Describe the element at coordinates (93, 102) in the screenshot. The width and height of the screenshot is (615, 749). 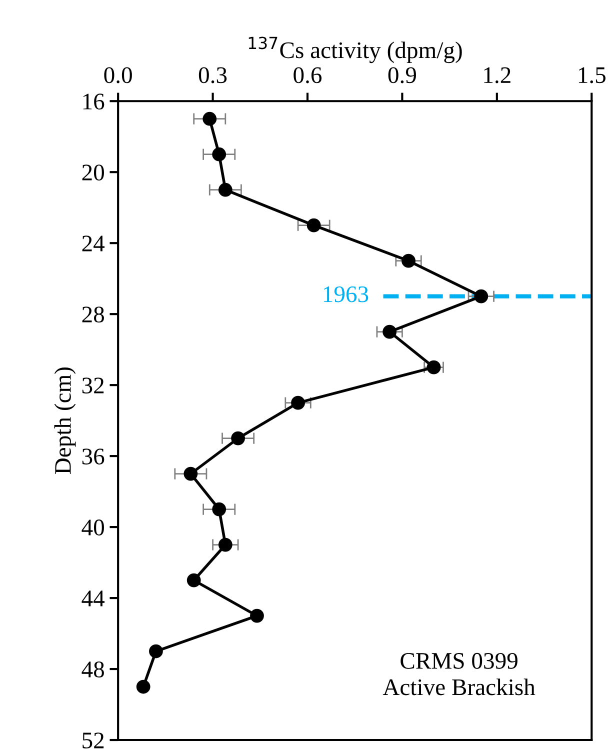
I see `y-tick-label: 16` at that location.